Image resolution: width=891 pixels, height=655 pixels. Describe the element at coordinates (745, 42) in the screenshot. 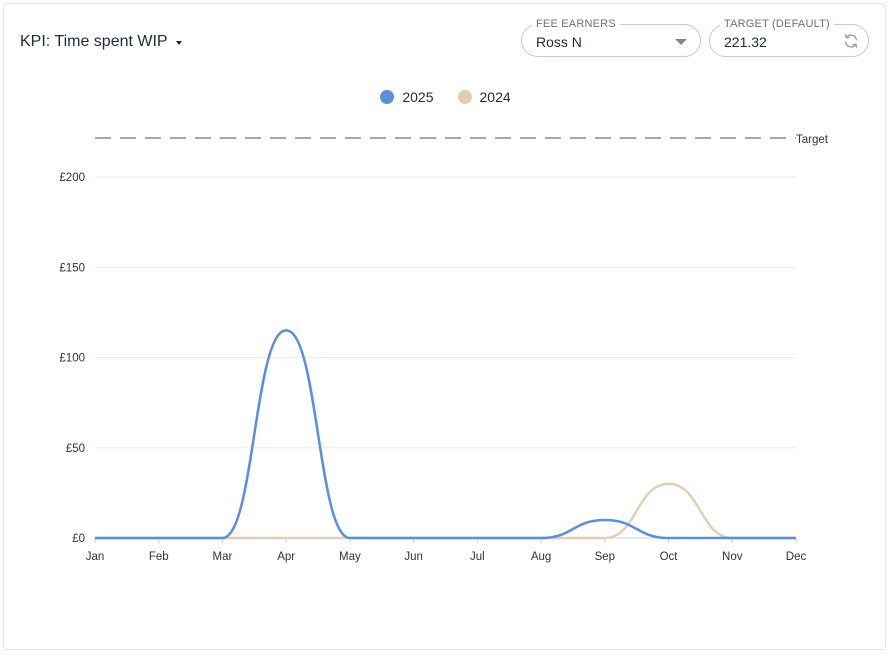

I see `target-value: 221.32` at that location.